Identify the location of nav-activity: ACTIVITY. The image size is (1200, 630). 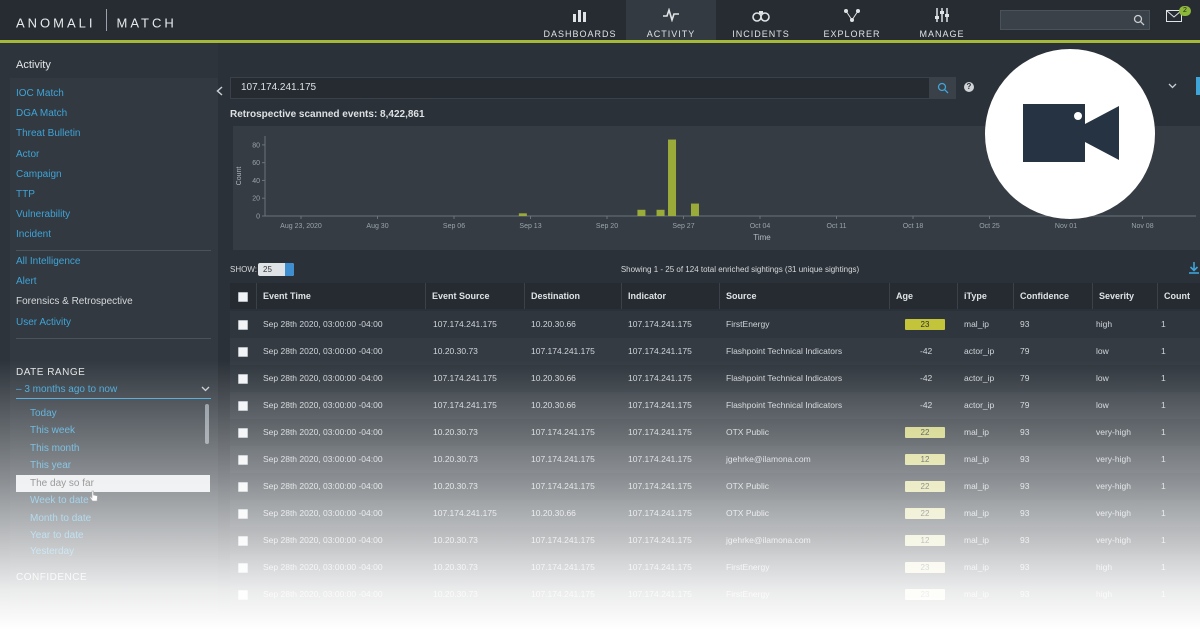
(671, 20).